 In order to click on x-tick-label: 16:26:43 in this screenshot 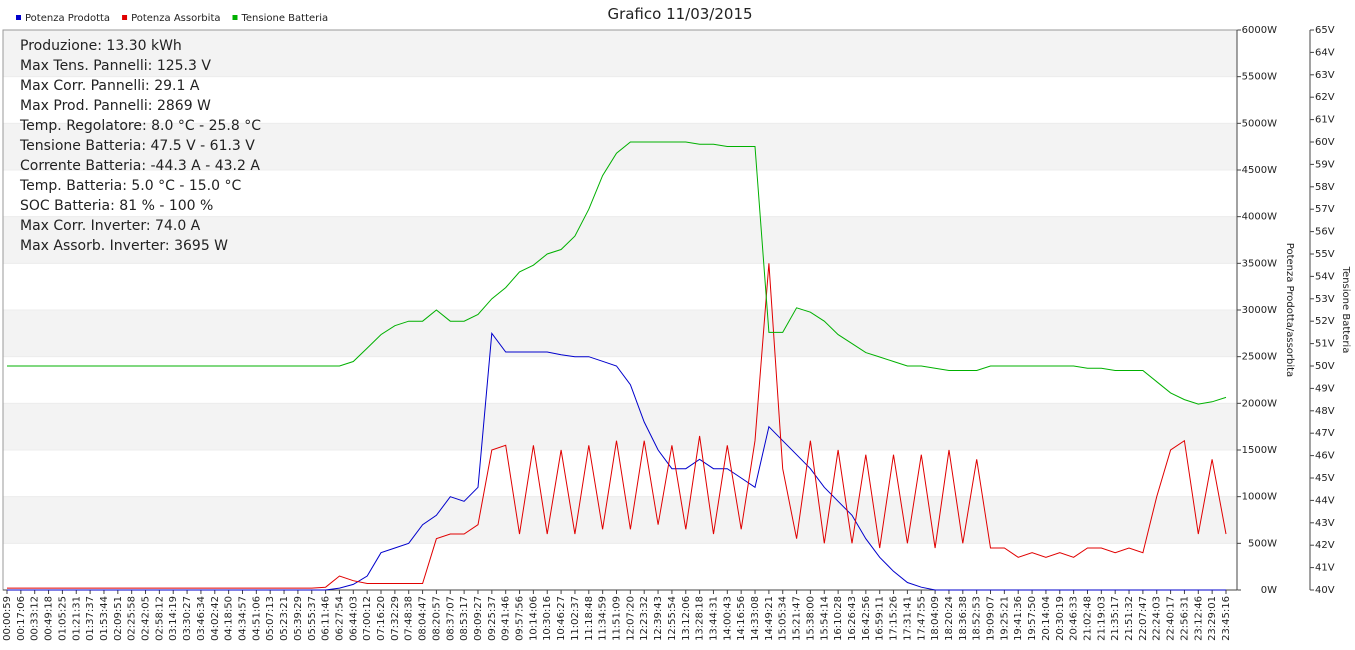, I will do `click(852, 618)`.